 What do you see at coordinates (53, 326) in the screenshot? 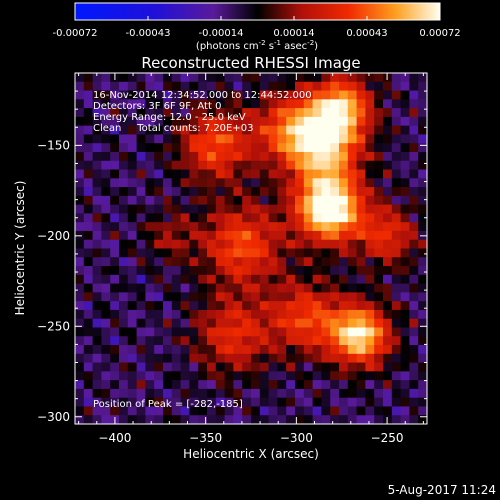
I see `y-tick-label: −250` at bounding box center [53, 326].